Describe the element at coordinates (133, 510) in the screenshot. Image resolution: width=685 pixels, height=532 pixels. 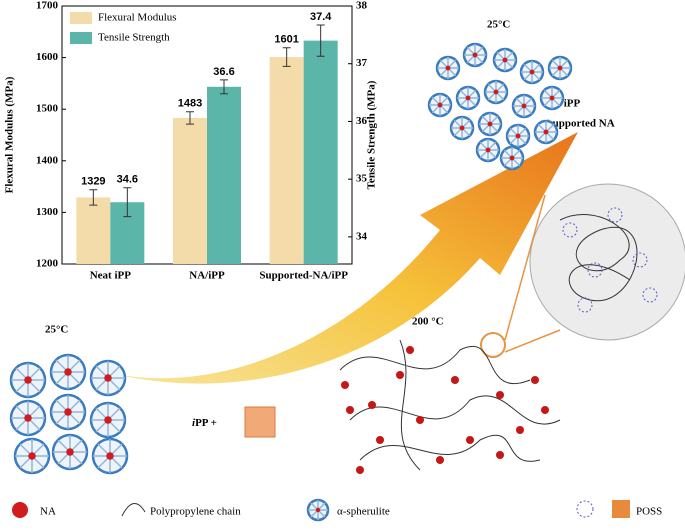
I see `legend-chain` at that location.